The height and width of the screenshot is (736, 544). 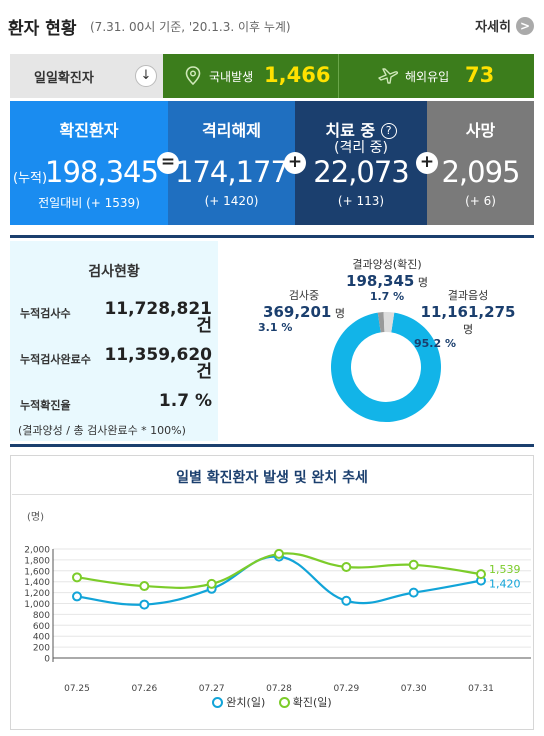 What do you see at coordinates (380, 281) in the screenshot?
I see `donut-positive-value: 198,345` at bounding box center [380, 281].